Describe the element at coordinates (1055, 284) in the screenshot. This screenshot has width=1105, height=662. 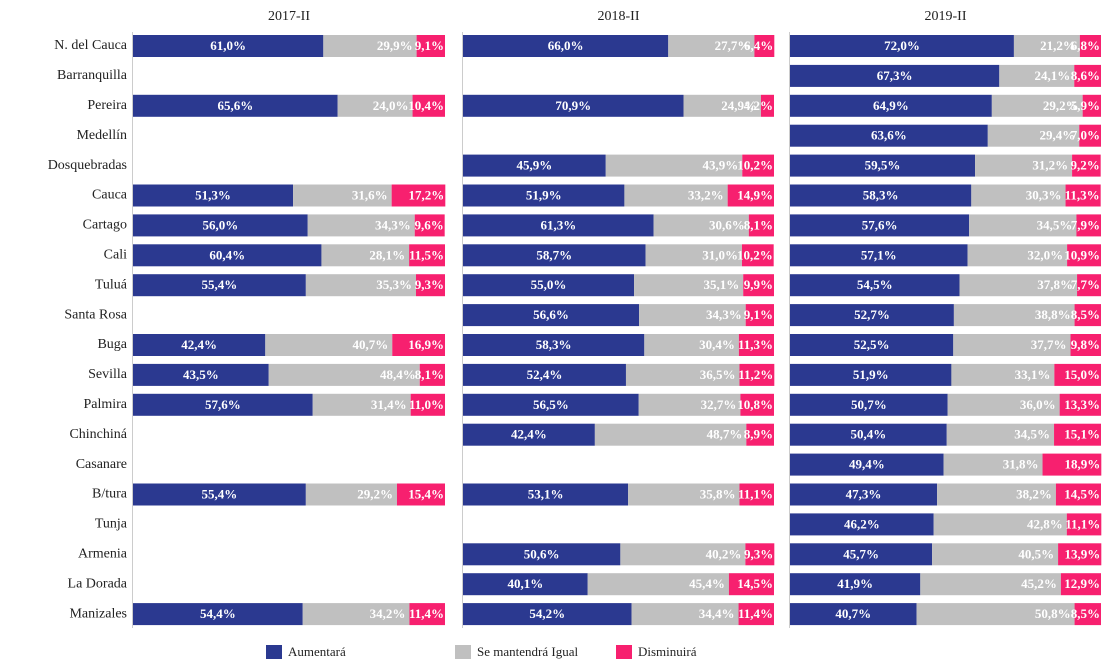
I see `value-label: 37,8%` at that location.